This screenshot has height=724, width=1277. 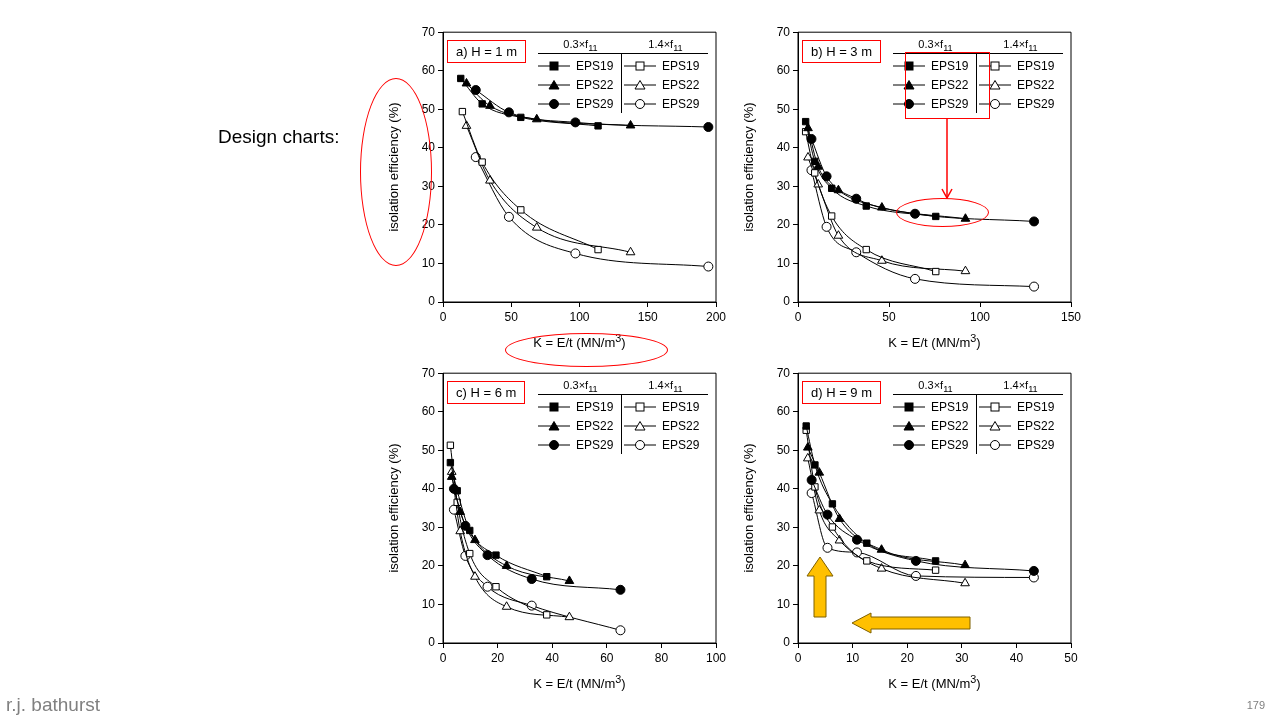 What do you see at coordinates (842, 51) in the screenshot?
I see `text: b) H = 3 m` at bounding box center [842, 51].